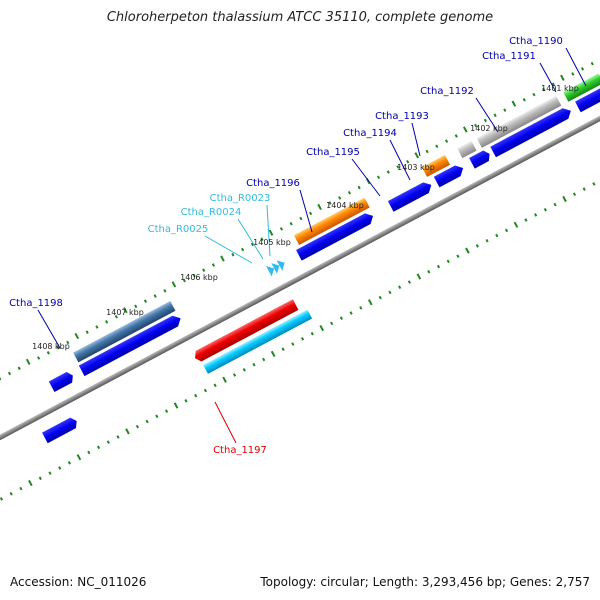 The image size is (600, 600). I want to click on feature-label: Ctha_R0024, so click(211, 212).